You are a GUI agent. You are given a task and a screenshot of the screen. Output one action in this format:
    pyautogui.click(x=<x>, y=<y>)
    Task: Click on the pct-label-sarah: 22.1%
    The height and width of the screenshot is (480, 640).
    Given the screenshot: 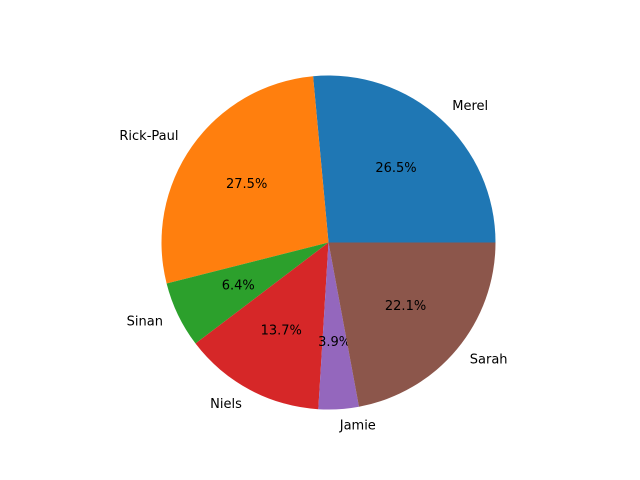 What is the action you would take?
    pyautogui.click(x=405, y=306)
    